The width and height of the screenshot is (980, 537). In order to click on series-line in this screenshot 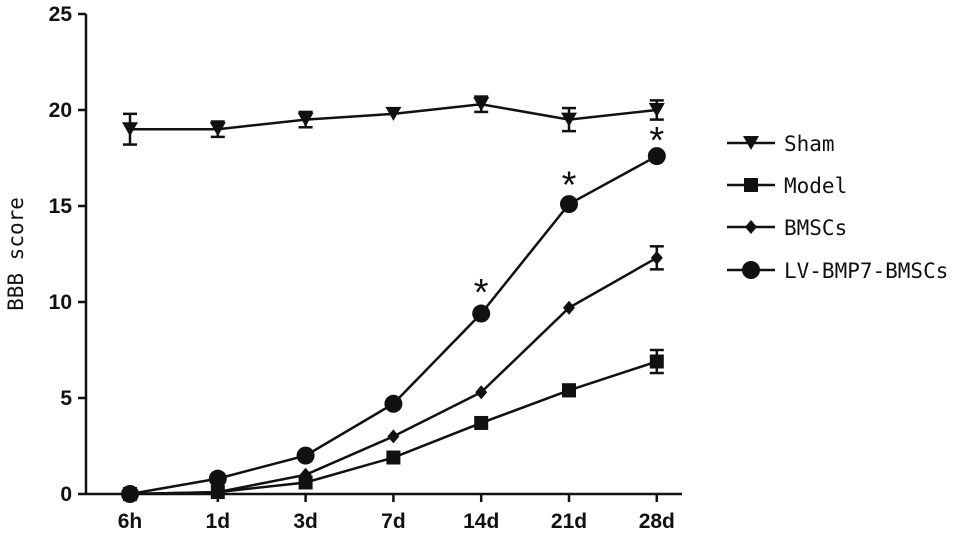, I will do `click(393, 428)`.